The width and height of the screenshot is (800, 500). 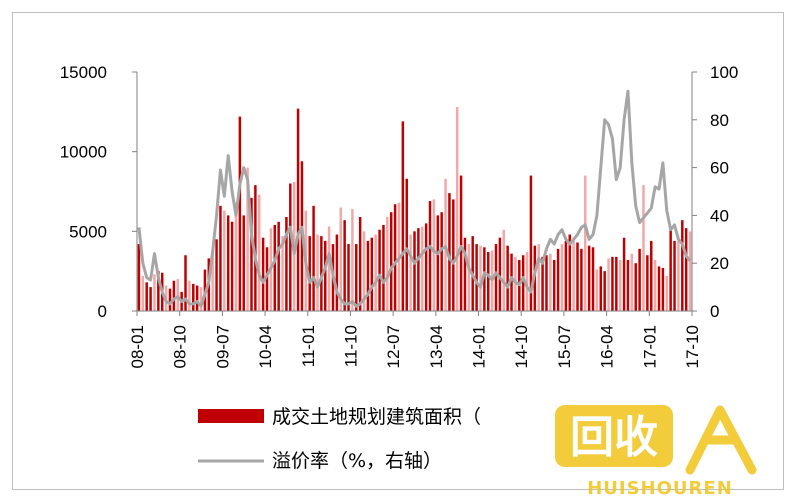 What do you see at coordinates (564, 346) in the screenshot?
I see `x-tick-label: 15-07` at bounding box center [564, 346].